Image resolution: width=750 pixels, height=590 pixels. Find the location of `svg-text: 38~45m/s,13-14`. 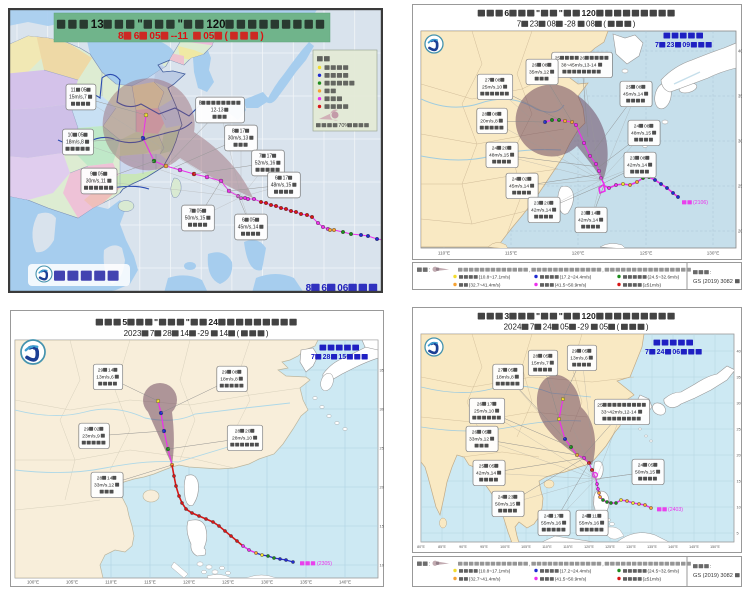

svg-text: 38~45m/s,13-14 is located at coordinates (579, 65).